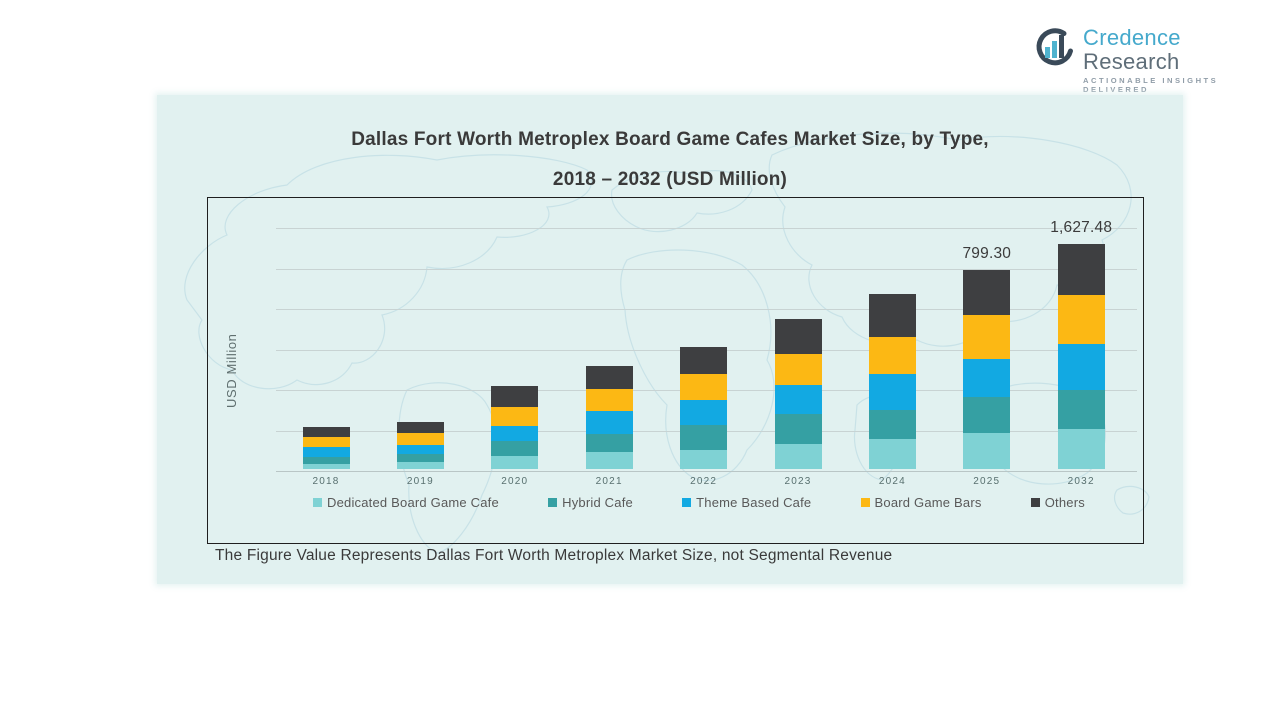 The width and height of the screenshot is (1280, 720). I want to click on stacked-bar-2020, so click(515, 427).